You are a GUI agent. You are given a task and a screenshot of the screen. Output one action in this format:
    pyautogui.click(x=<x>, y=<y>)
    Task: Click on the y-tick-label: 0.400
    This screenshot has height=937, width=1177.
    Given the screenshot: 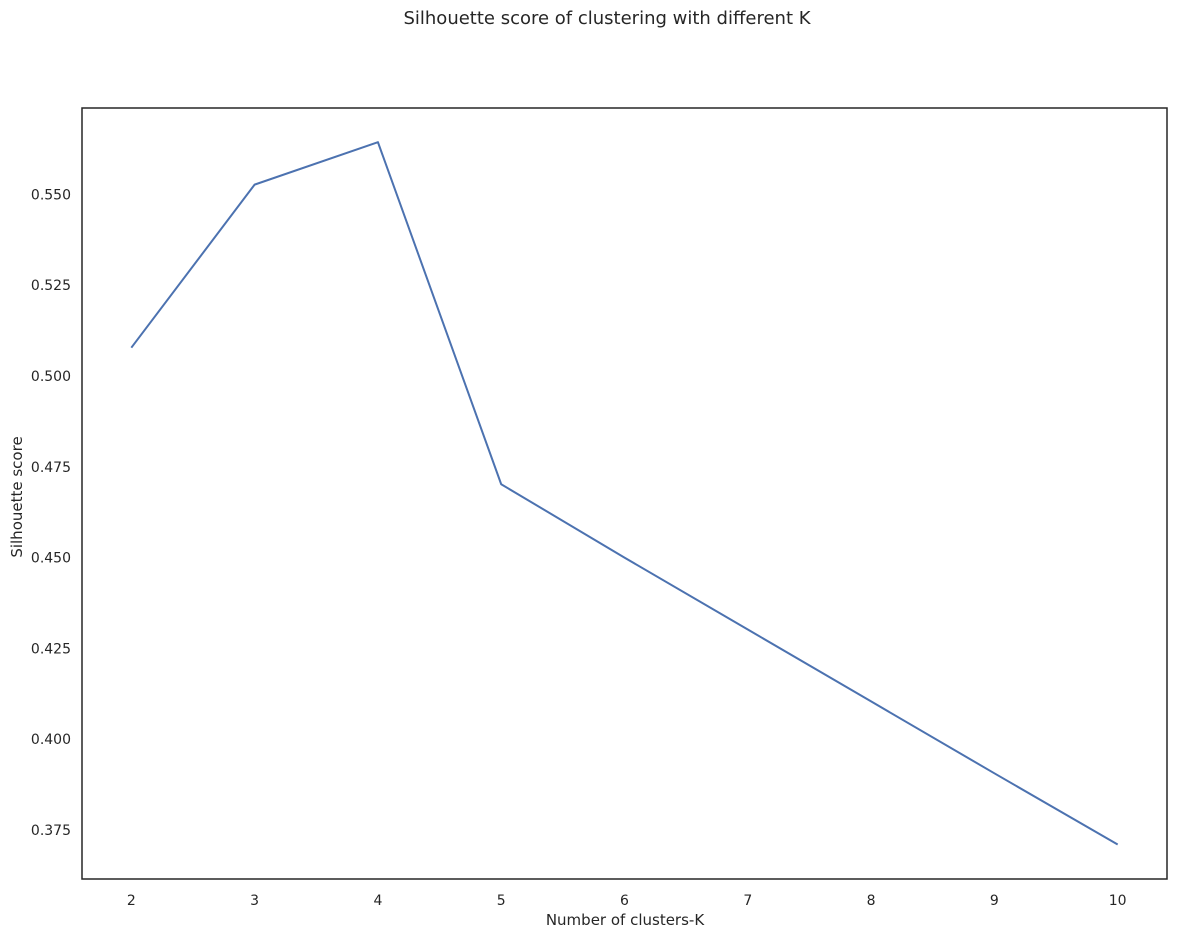 What is the action you would take?
    pyautogui.click(x=51, y=740)
    